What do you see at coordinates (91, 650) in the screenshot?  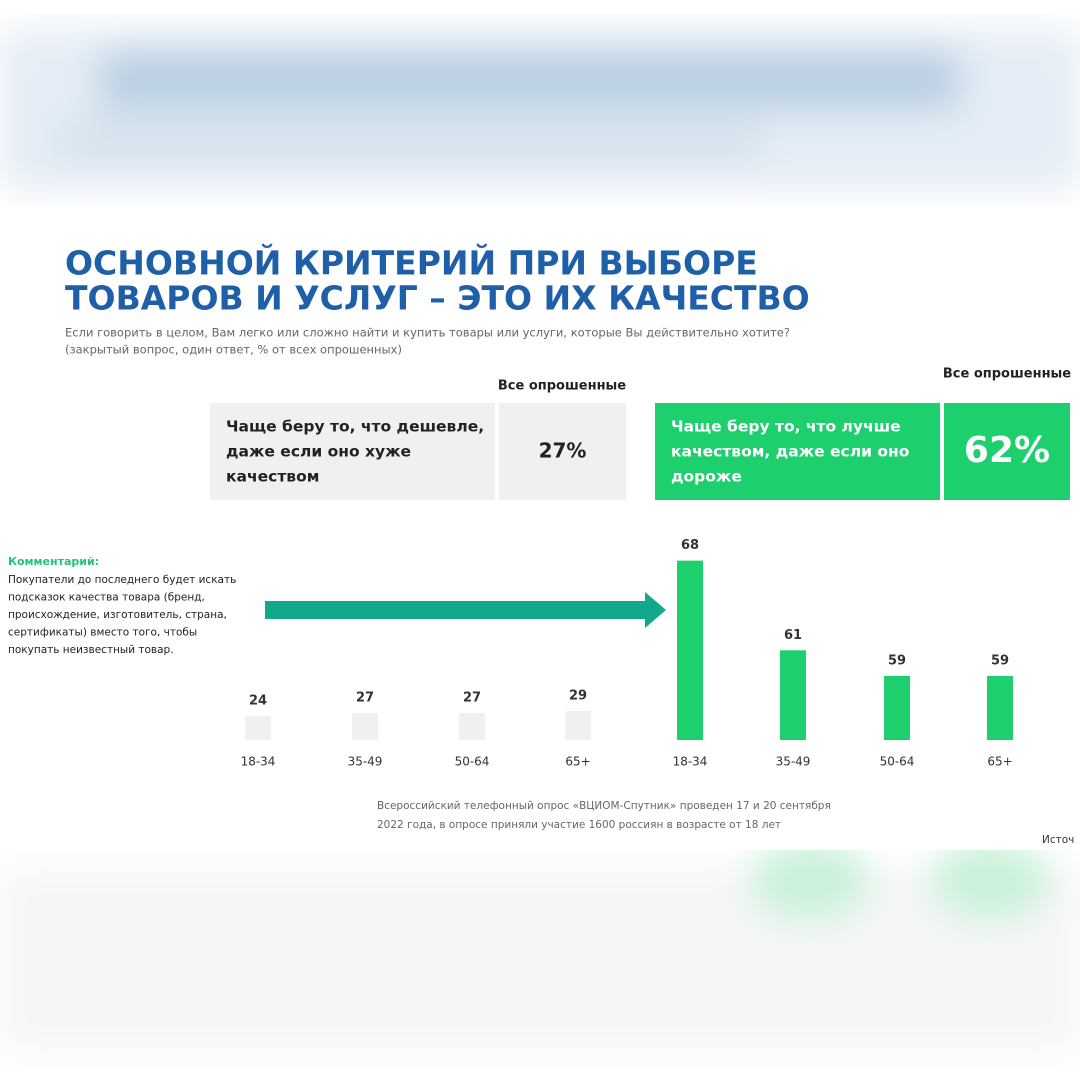 I see `comment-text: покупать неизвестный товар.` at bounding box center [91, 650].